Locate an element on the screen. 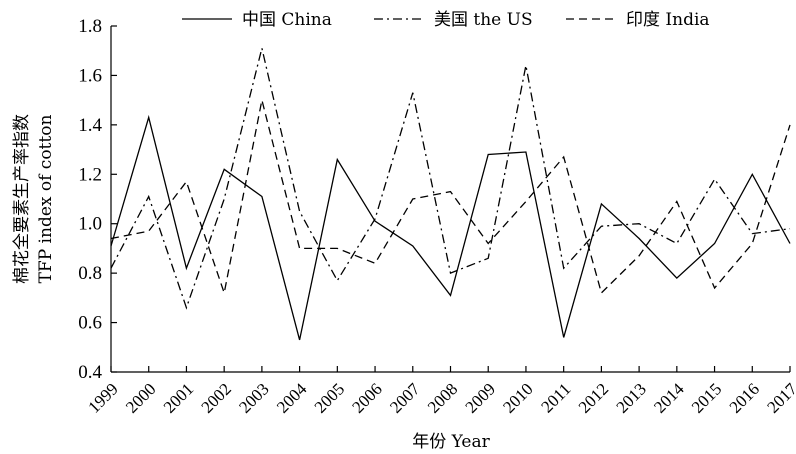 The width and height of the screenshot is (796, 454). x-tick-label: 2012 is located at coordinates (593, 397).